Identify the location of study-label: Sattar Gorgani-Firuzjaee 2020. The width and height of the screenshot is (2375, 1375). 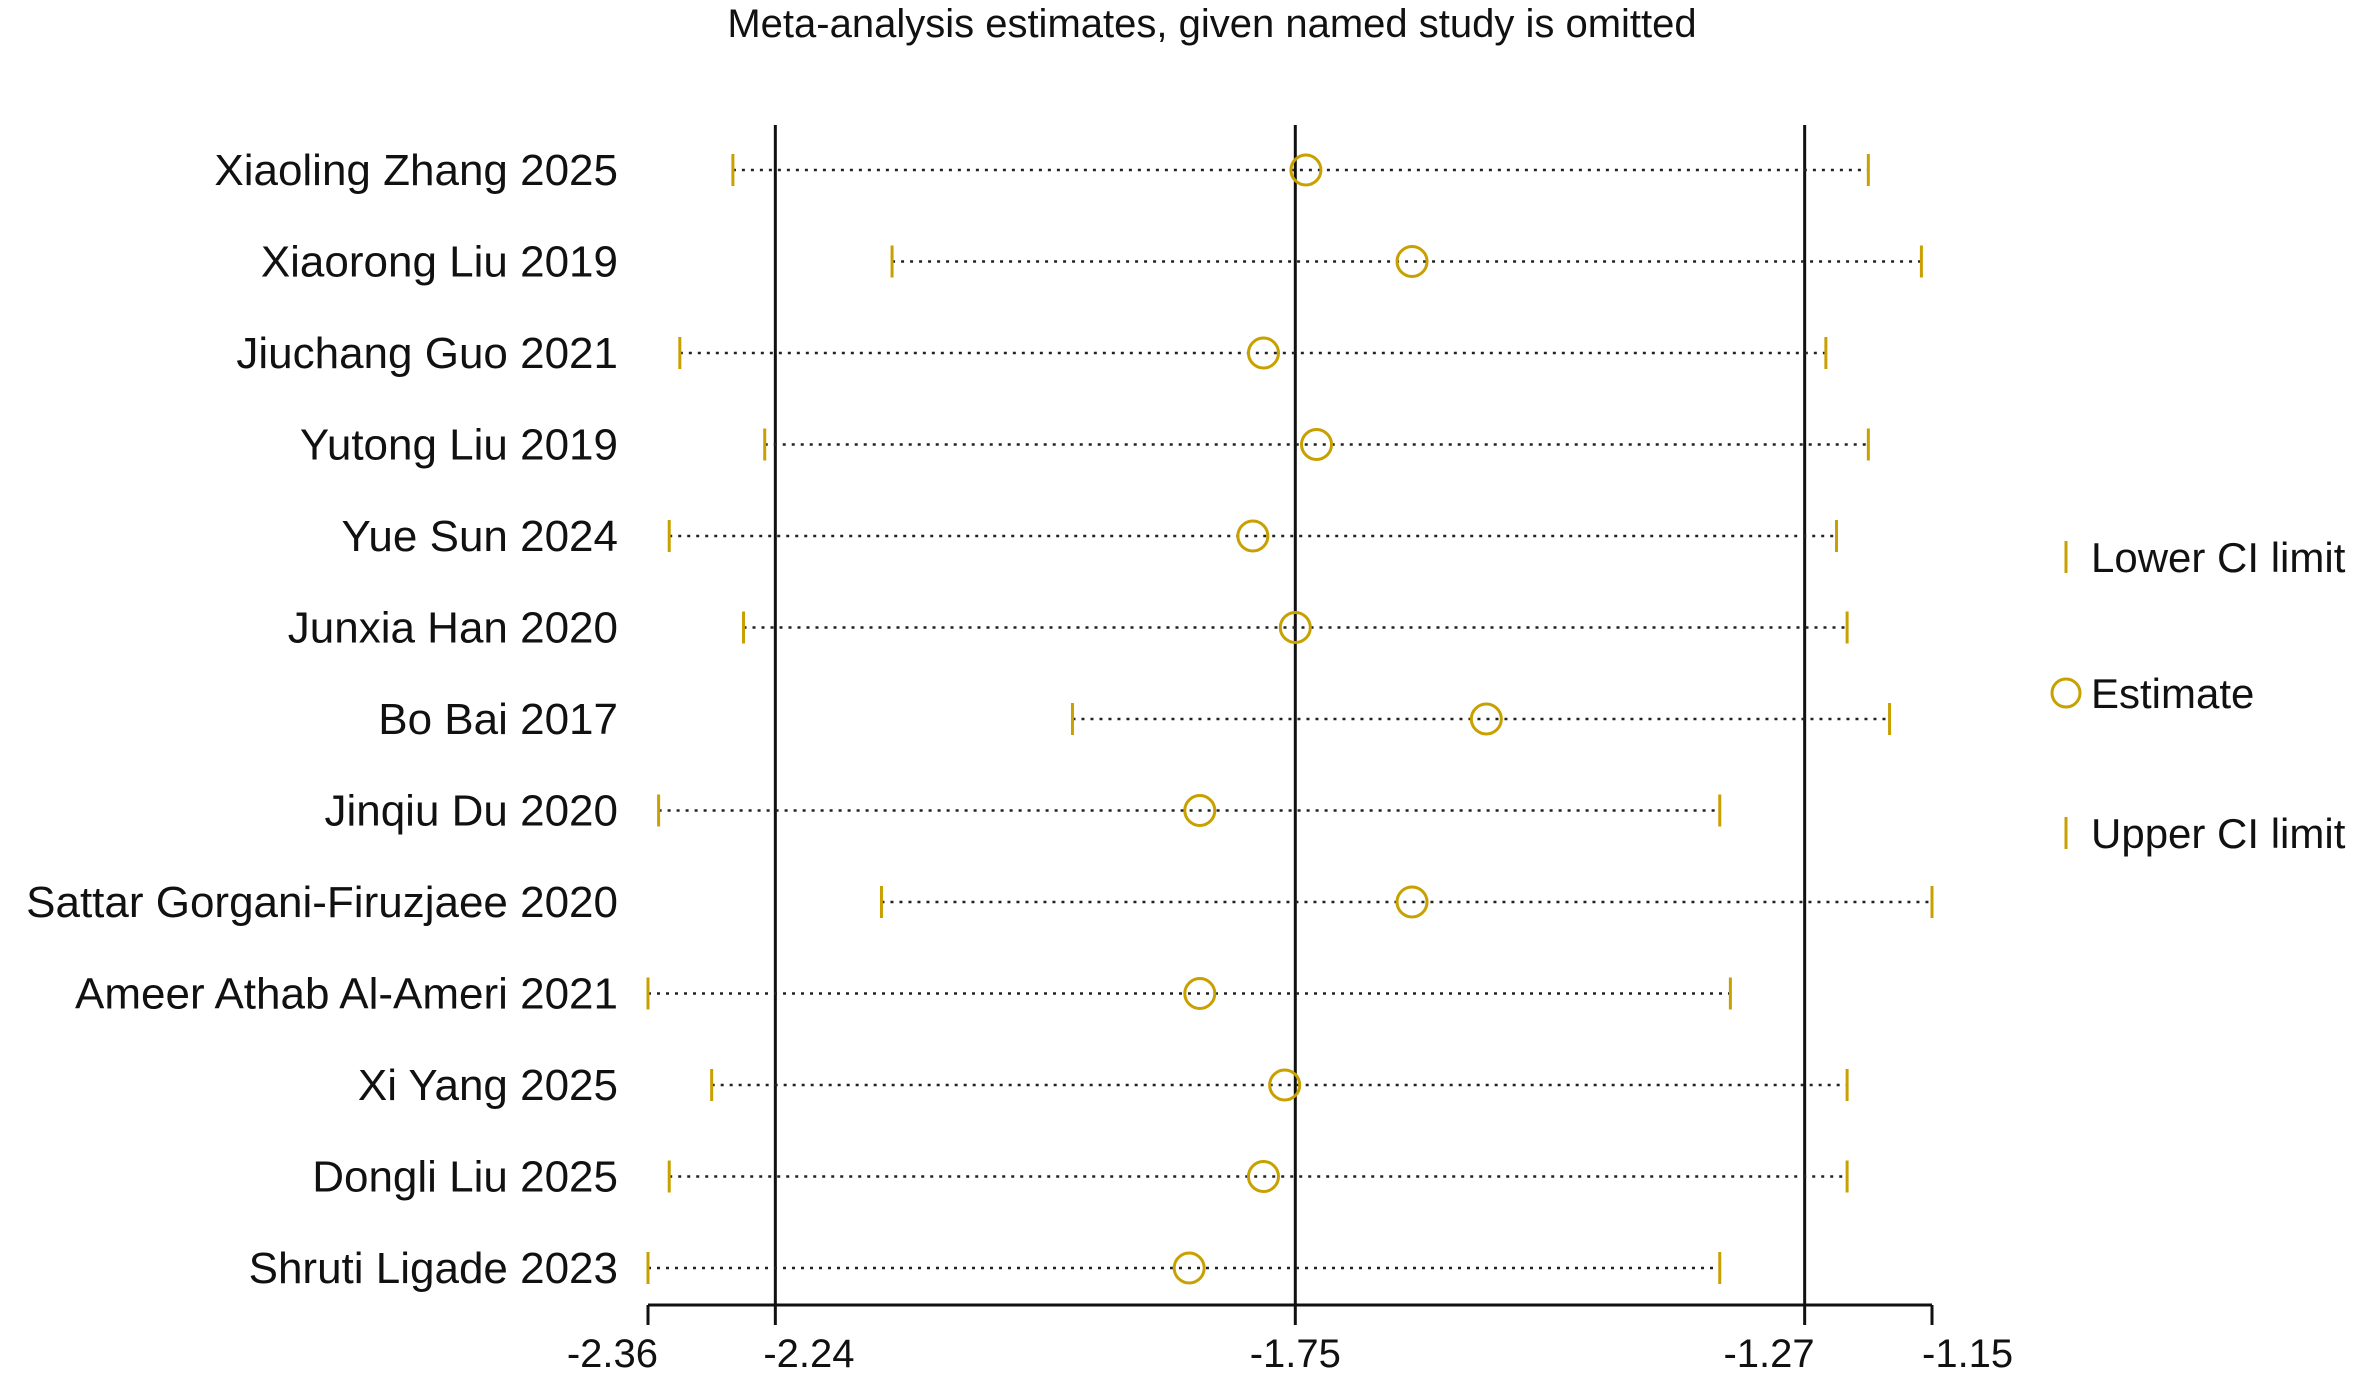
(322, 902).